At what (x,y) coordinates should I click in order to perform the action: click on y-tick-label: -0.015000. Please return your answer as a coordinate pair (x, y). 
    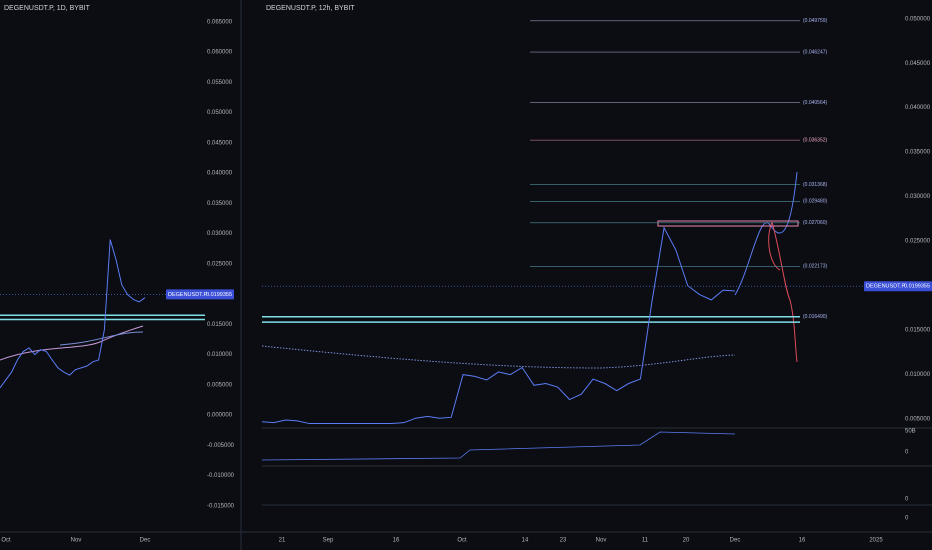
    Looking at the image, I should click on (221, 506).